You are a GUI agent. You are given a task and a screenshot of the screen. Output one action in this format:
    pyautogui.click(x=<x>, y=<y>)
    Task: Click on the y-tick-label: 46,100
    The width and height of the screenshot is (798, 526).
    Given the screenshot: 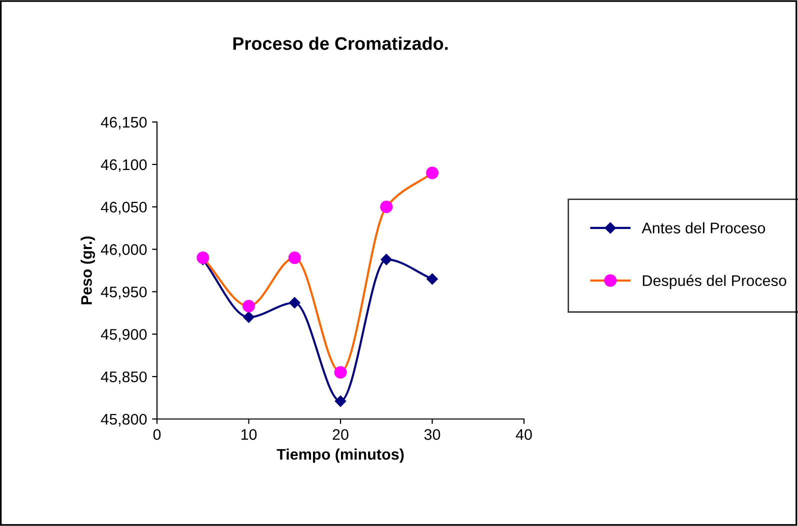 What is the action you would take?
    pyautogui.click(x=123, y=165)
    